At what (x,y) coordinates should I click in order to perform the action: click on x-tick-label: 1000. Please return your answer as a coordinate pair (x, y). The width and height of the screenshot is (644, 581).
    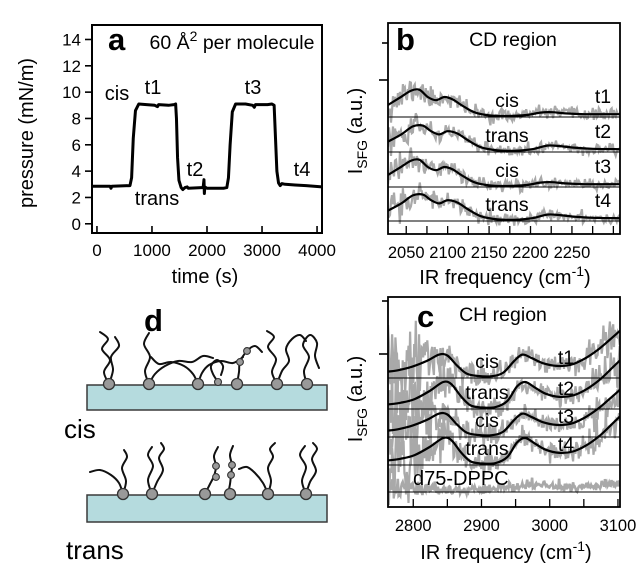
    Looking at the image, I should click on (152, 250).